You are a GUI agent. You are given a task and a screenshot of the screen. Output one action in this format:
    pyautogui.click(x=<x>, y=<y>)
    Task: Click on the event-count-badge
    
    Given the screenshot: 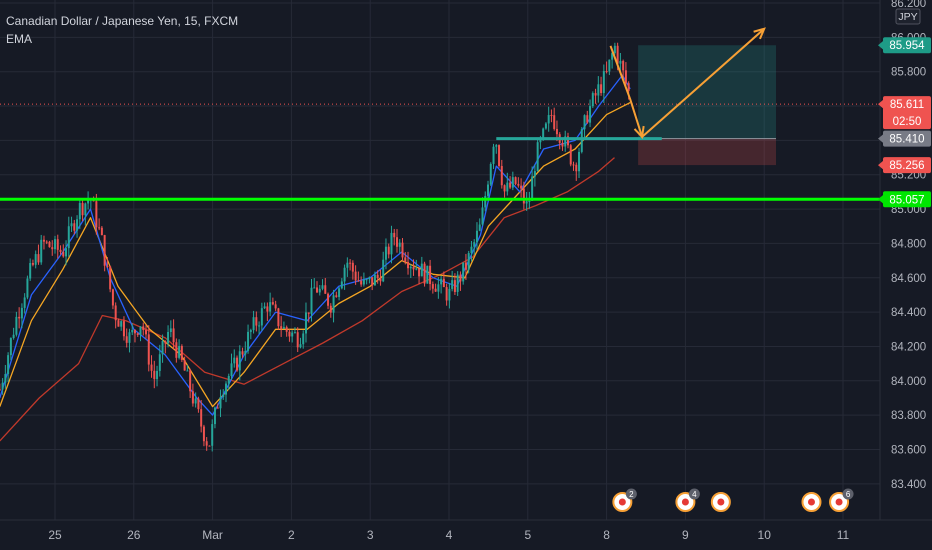 What is the action you would take?
    pyautogui.click(x=631, y=494)
    